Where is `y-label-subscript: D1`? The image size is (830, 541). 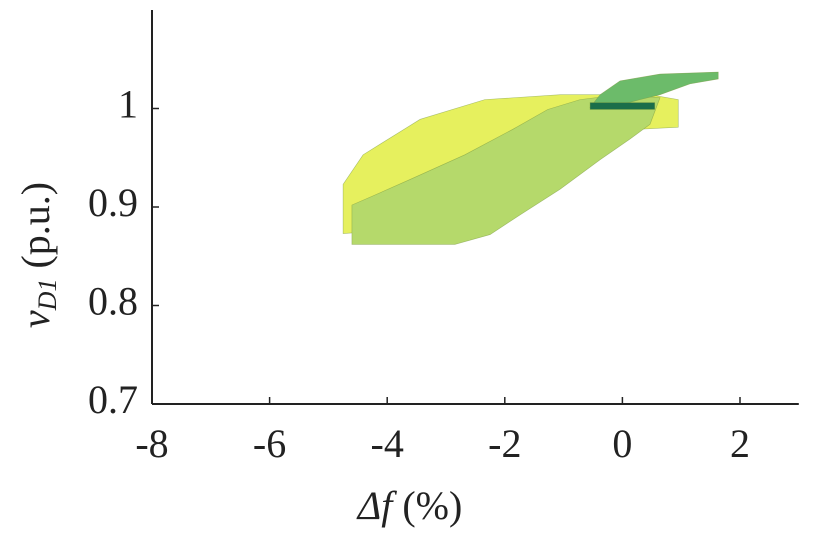
y-label-subscript: D1 is located at coordinates (47, 295).